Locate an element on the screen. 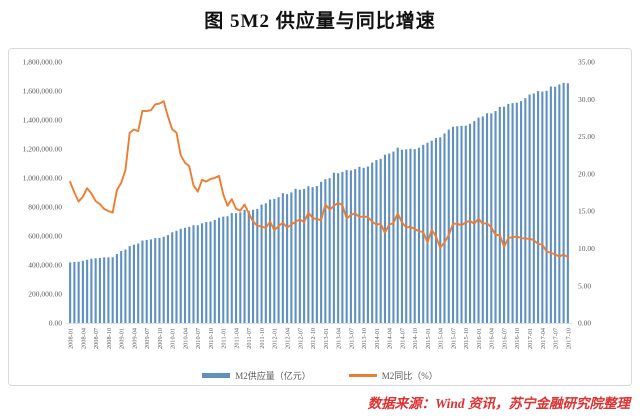 The image size is (640, 420). legend-label-m2-supply: M2供应量（亿元） is located at coordinates (273, 376).